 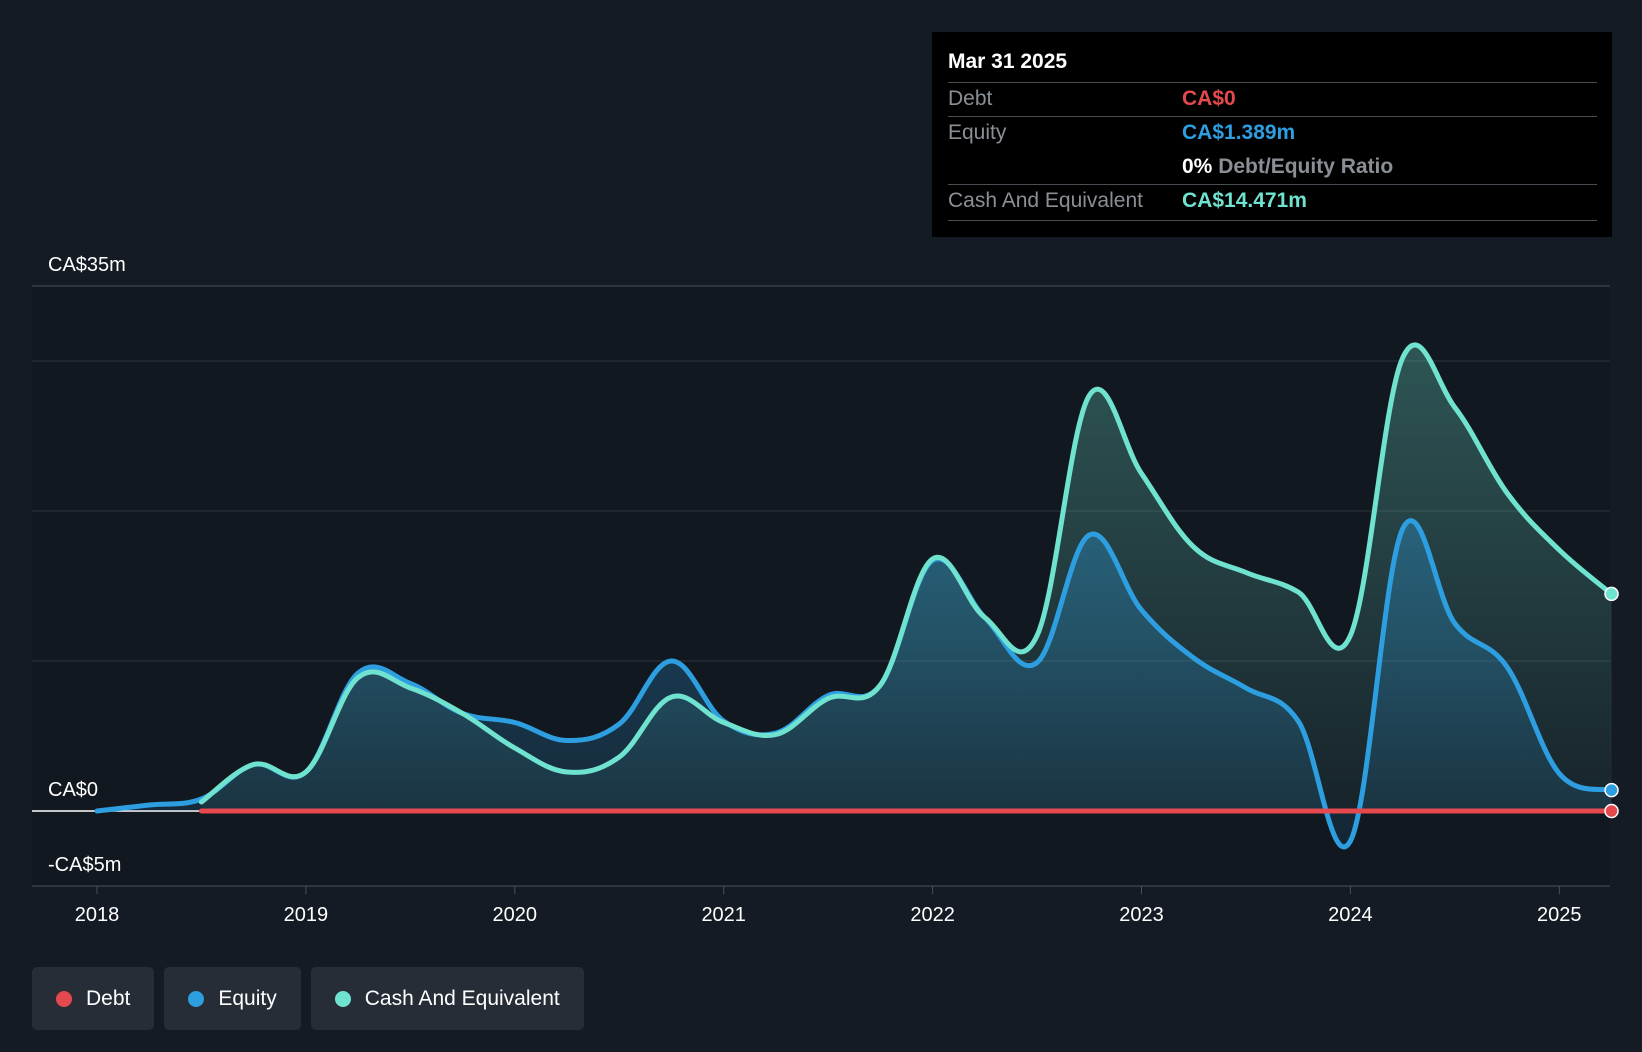 I want to click on legend-label: Debt, so click(x=108, y=998).